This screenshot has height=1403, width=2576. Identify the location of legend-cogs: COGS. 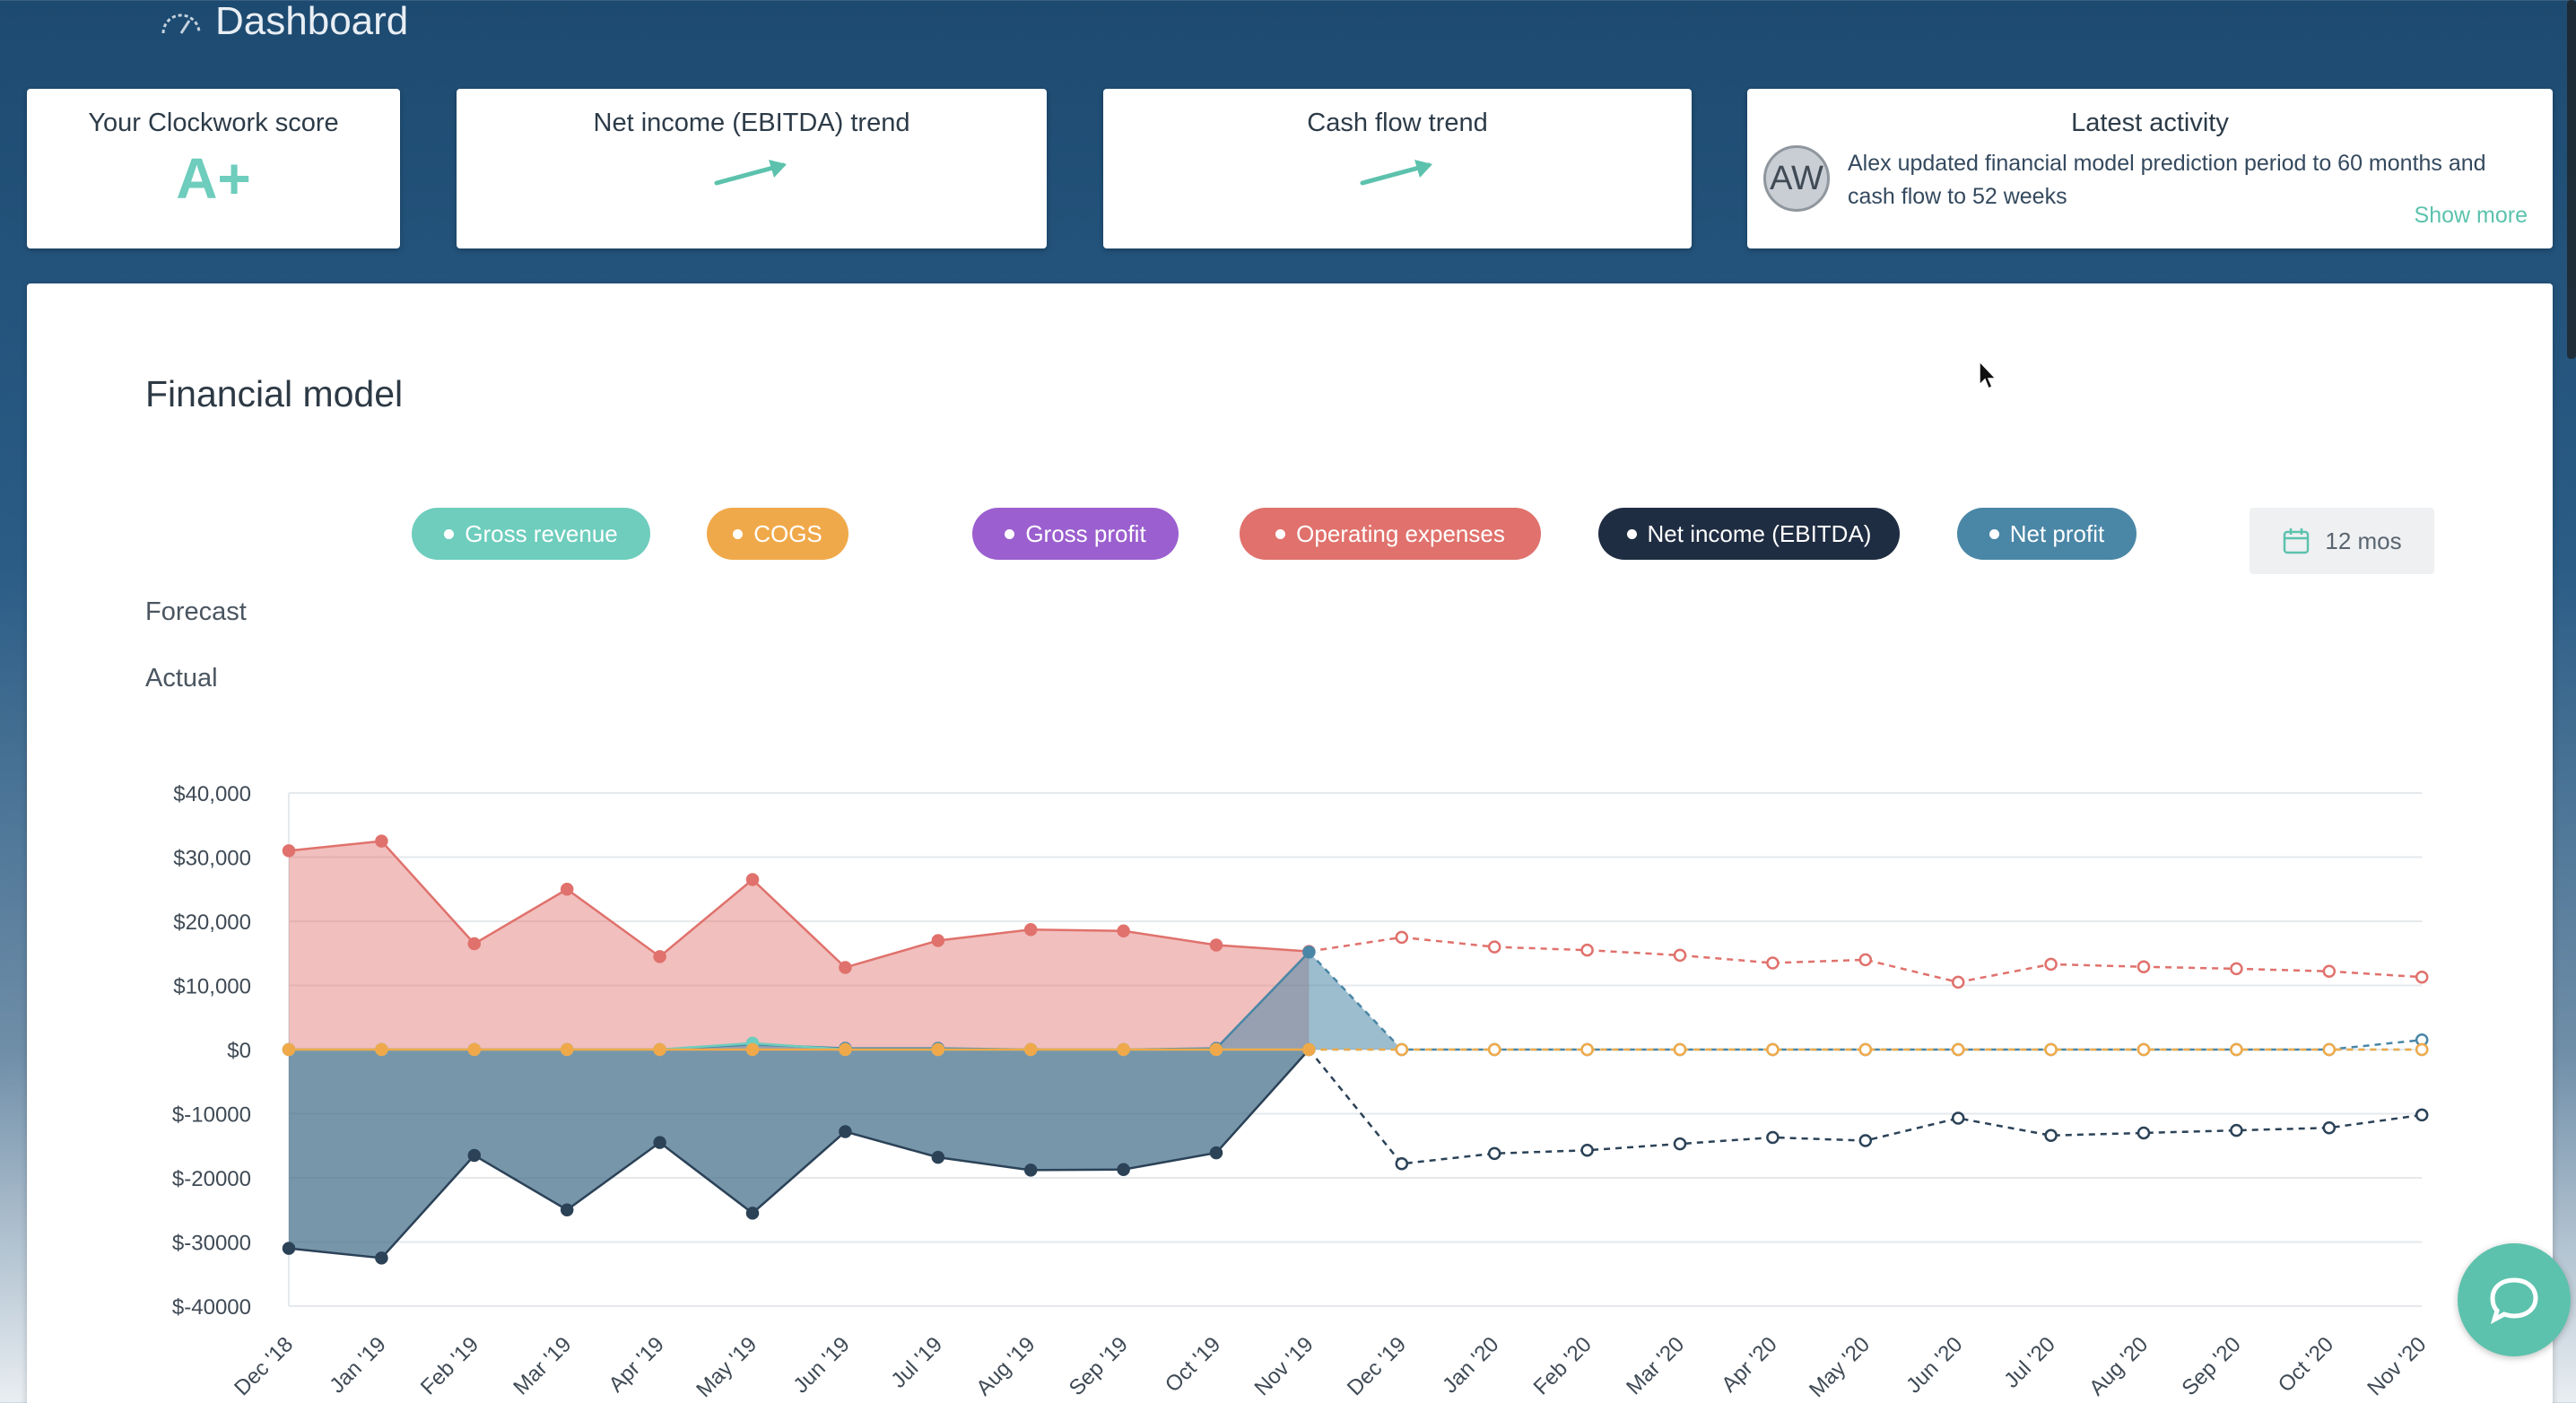
(778, 534).